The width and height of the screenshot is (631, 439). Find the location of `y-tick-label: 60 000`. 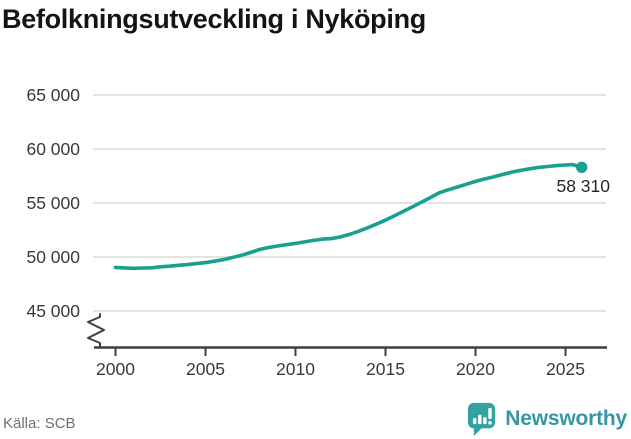

y-tick-label: 60 000 is located at coordinates (53, 149).